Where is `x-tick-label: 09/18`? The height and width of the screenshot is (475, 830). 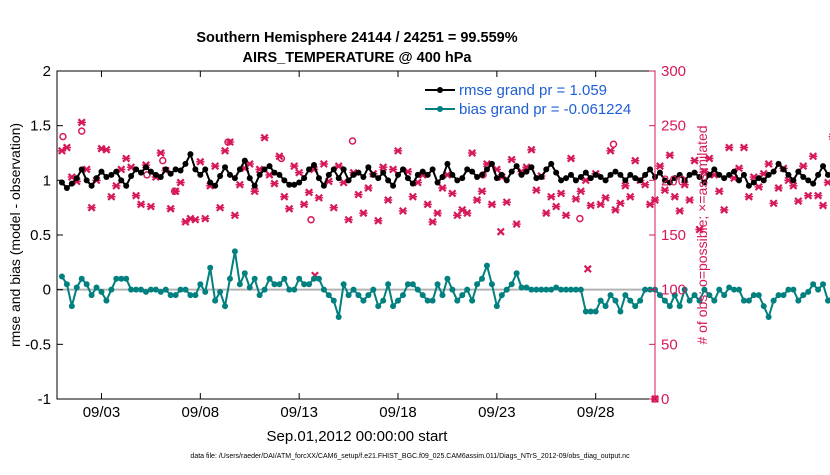 x-tick-label: 09/18 is located at coordinates (398, 412).